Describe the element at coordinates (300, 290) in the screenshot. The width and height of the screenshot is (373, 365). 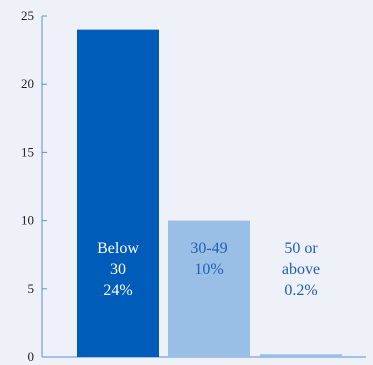
I see `bar-label: 0.2%` at that location.